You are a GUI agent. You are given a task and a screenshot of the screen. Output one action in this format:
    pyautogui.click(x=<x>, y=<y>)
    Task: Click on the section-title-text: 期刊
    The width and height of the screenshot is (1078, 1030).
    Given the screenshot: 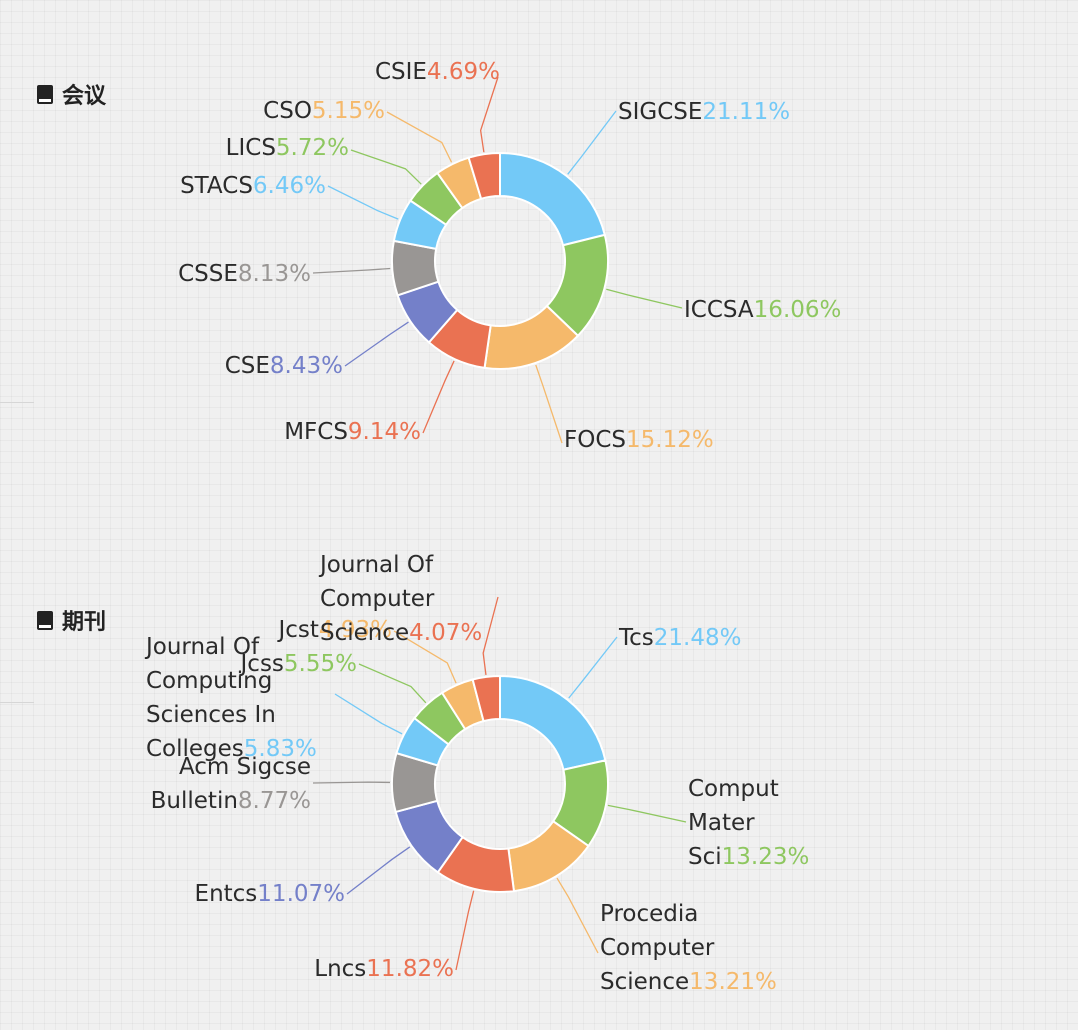 What is the action you would take?
    pyautogui.click(x=84, y=622)
    